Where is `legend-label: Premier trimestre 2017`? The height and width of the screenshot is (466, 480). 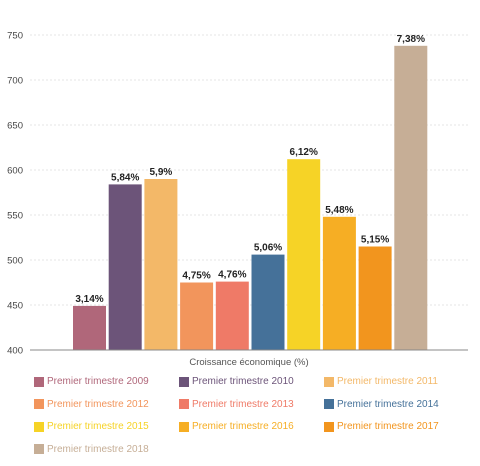
legend-label: Premier trimestre 2017 is located at coordinates (388, 426).